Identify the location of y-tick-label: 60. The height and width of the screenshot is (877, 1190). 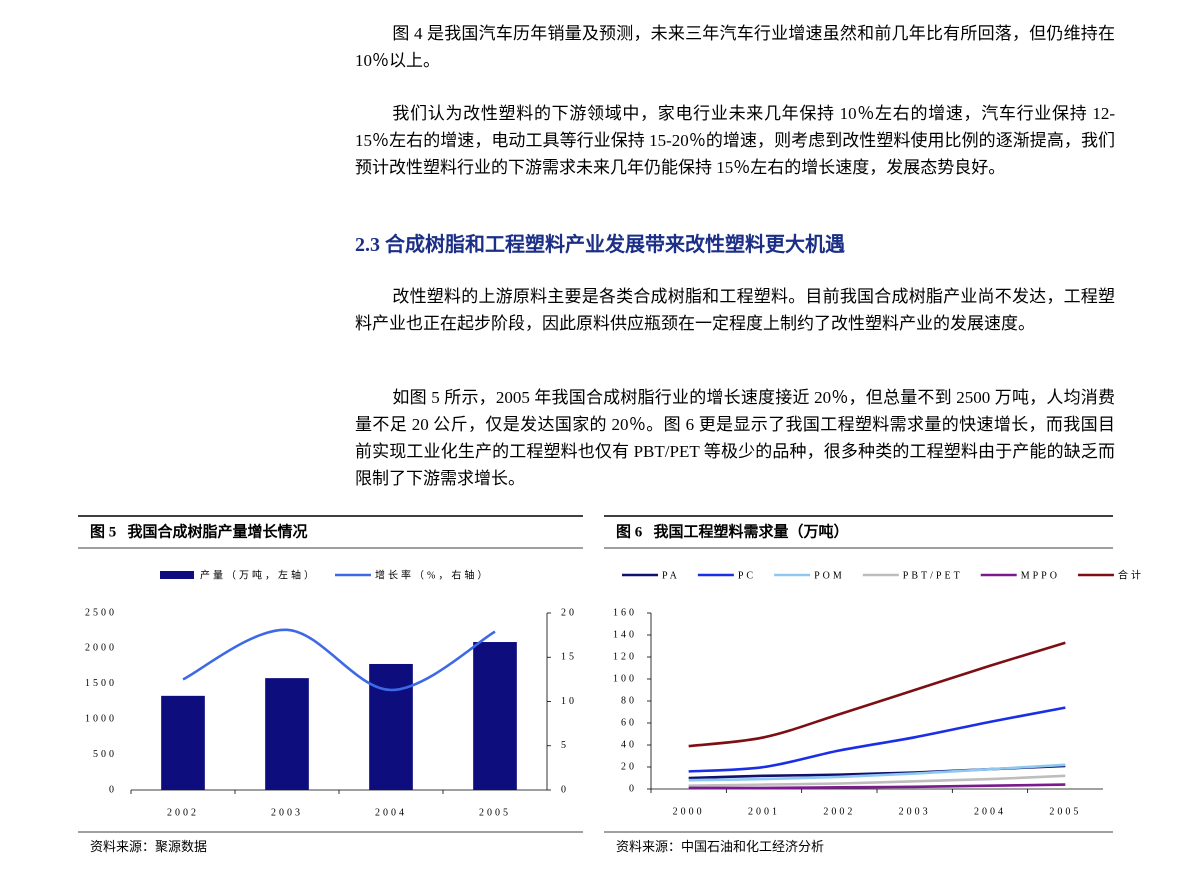
(629, 722).